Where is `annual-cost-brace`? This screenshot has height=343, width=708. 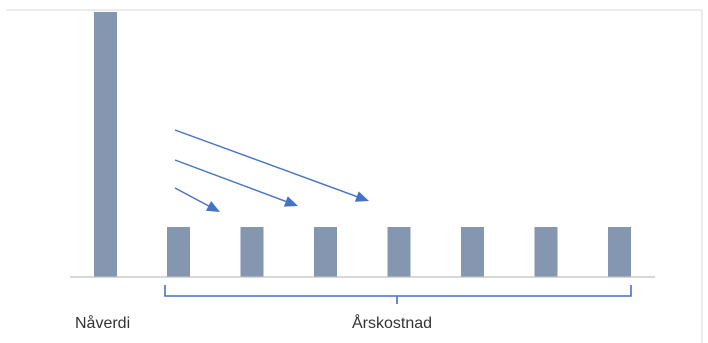
annual-cost-brace is located at coordinates (398, 294).